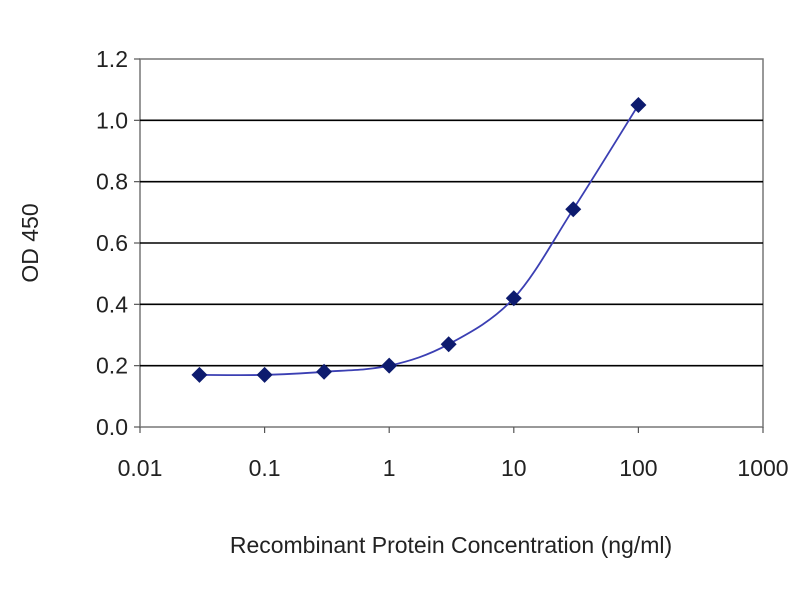 The height and width of the screenshot is (605, 800). Describe the element at coordinates (112, 120) in the screenshot. I see `y-tick-label: 1.0` at that location.